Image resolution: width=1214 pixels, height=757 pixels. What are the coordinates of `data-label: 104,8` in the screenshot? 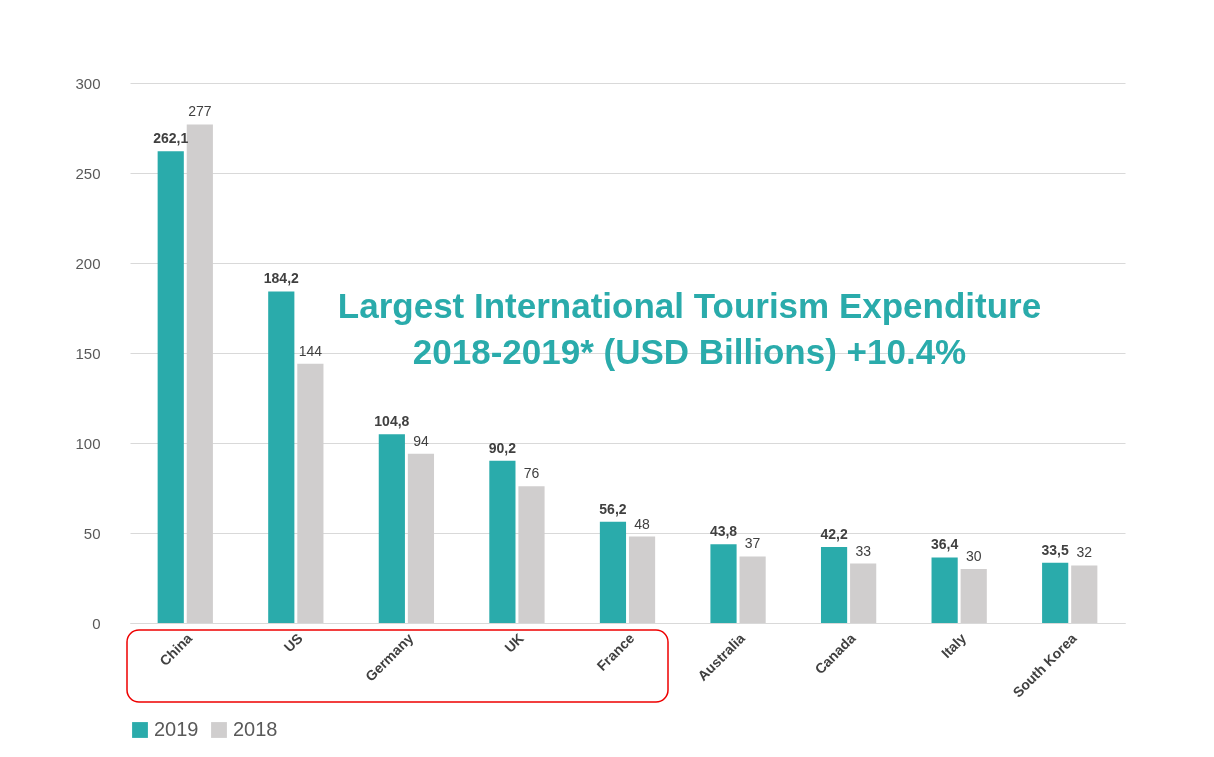 It's located at (392, 421).